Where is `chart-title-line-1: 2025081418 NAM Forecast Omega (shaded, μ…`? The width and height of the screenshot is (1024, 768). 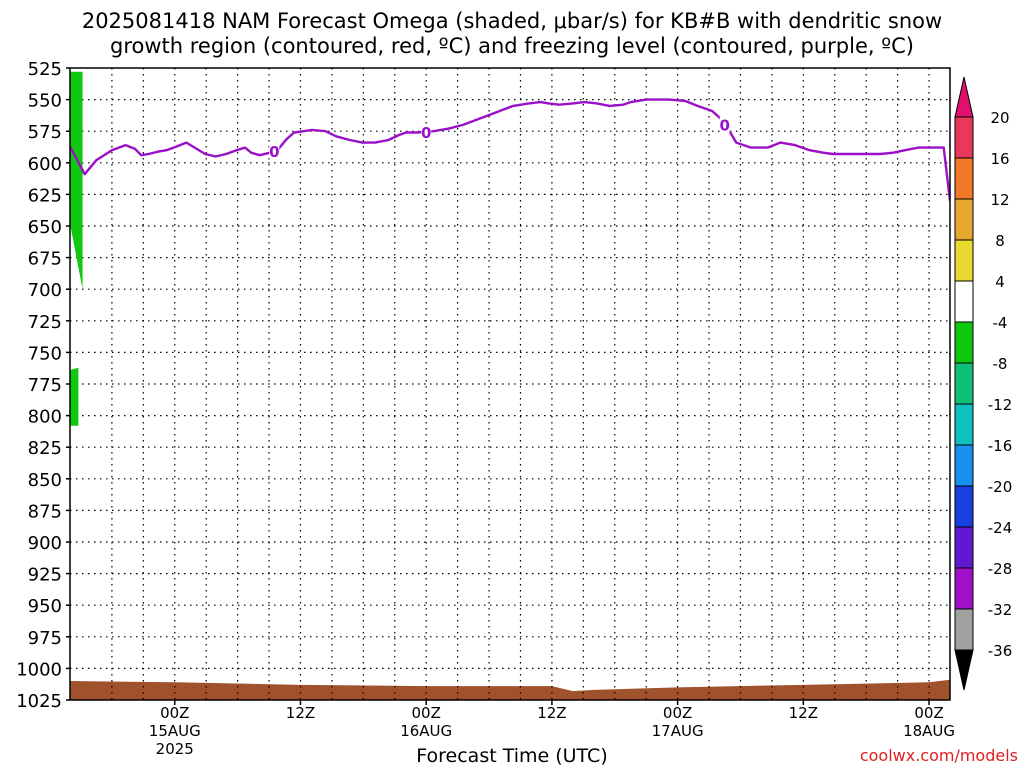 chart-title-line-1: 2025081418 NAM Forecast Omega (shaded, μ… is located at coordinates (512, 21).